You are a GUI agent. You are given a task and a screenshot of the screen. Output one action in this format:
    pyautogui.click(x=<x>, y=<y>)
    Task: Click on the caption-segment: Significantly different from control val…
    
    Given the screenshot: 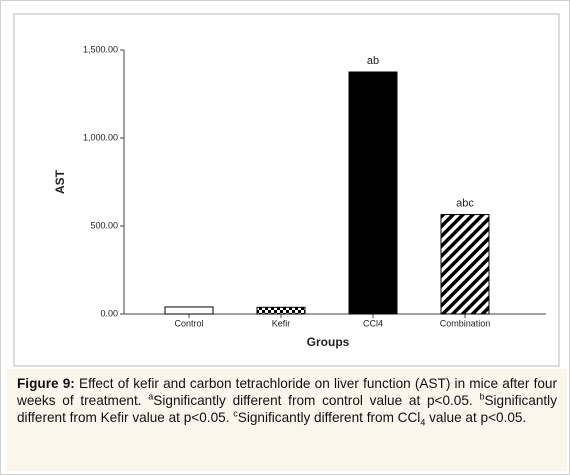 What is the action you would take?
    pyautogui.click(x=316, y=400)
    